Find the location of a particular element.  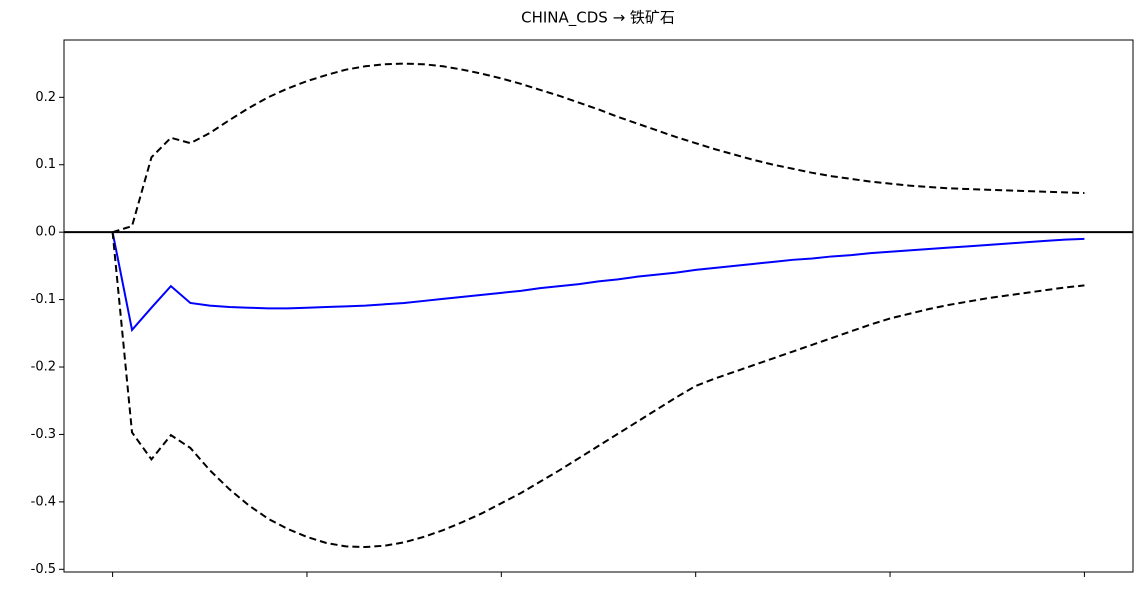

y-tick-label: 0.2 is located at coordinates (45, 97).